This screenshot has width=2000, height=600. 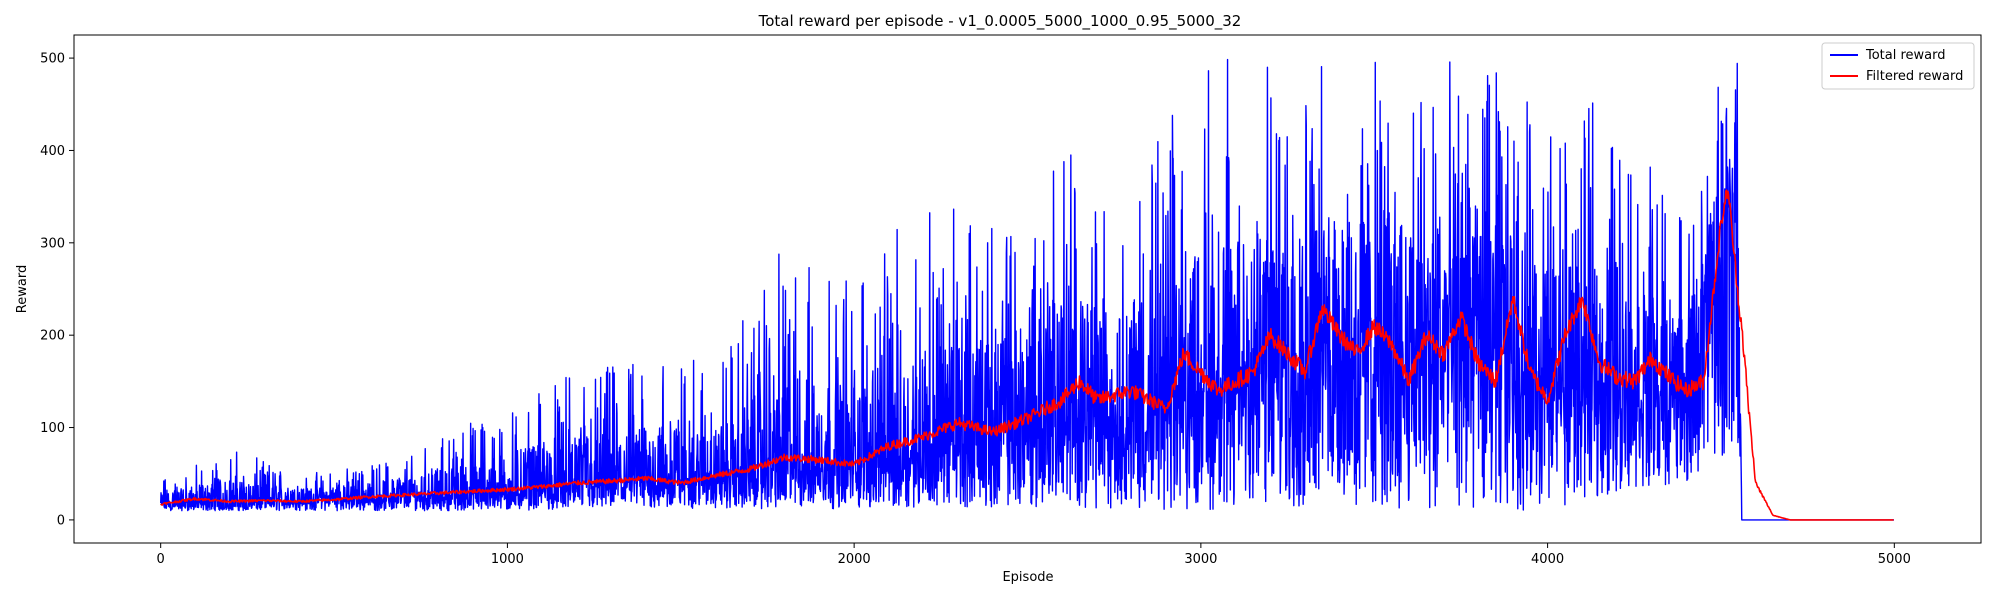 I want to click on x-tick-label: 3000, so click(x=1200, y=559).